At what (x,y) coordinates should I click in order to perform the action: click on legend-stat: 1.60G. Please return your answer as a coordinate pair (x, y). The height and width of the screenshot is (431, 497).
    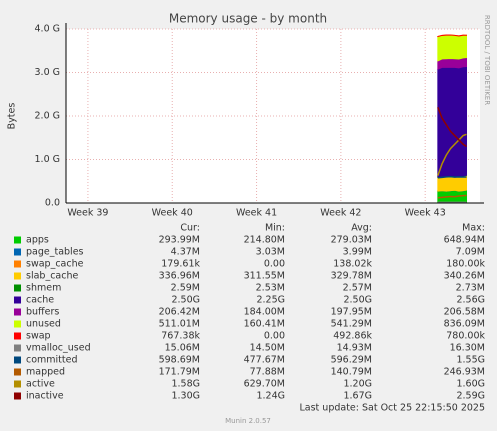
    Looking at the image, I should click on (470, 384).